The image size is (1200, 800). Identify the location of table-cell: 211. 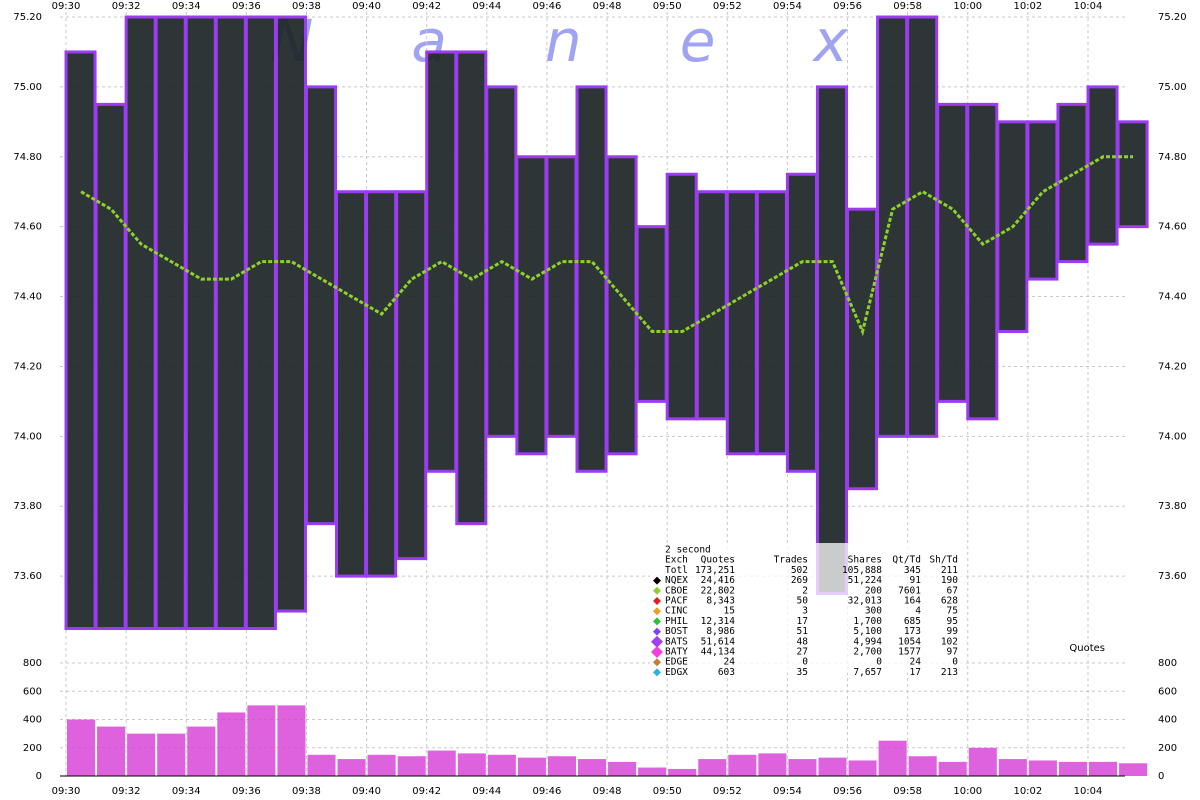
(949, 570).